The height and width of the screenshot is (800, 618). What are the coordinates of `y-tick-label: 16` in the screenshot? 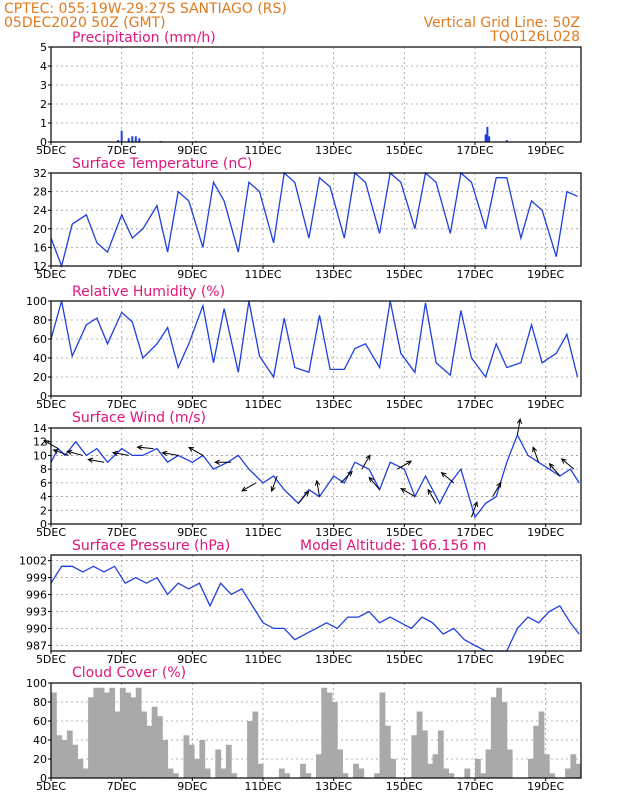 It's located at (40, 247).